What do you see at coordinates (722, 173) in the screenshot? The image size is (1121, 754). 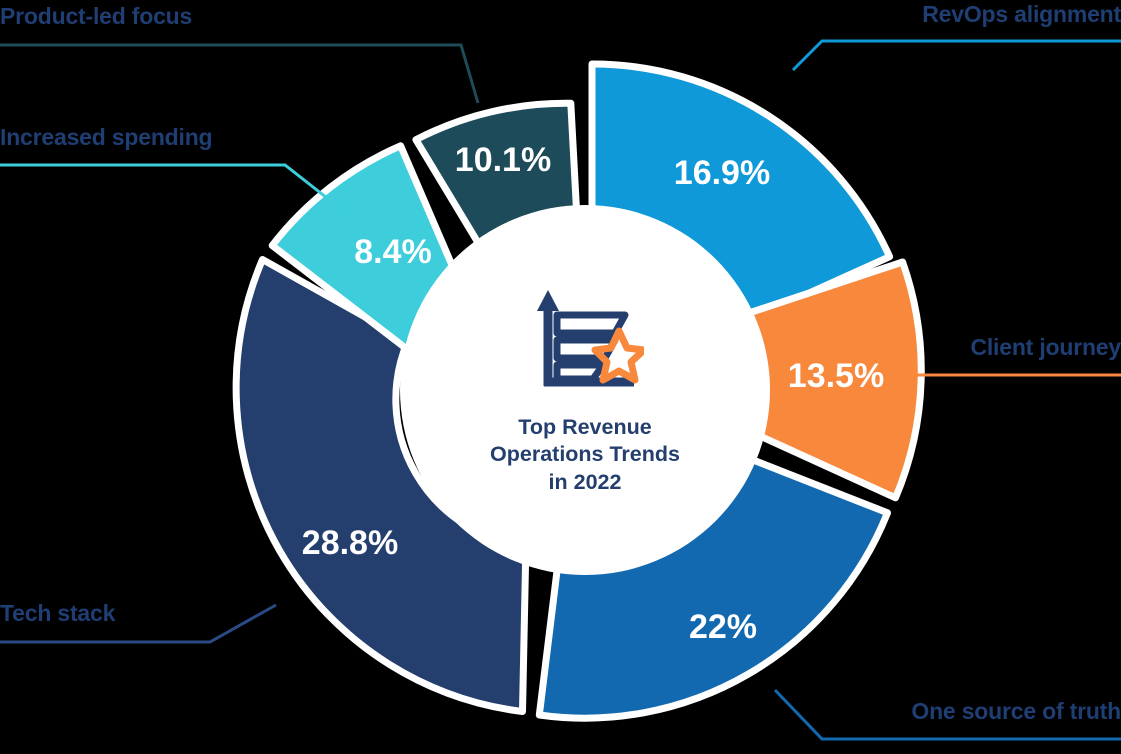 I see `slice-value-revops-alignment: 16.9%` at bounding box center [722, 173].